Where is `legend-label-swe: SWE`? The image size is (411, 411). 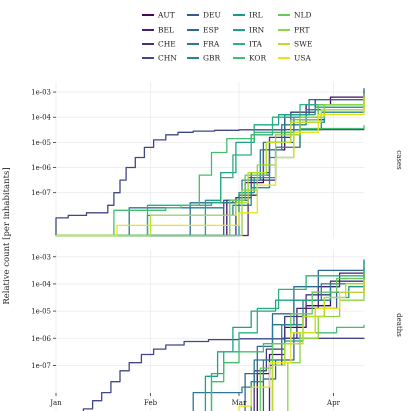
legend-label-swe: SWE is located at coordinates (303, 44).